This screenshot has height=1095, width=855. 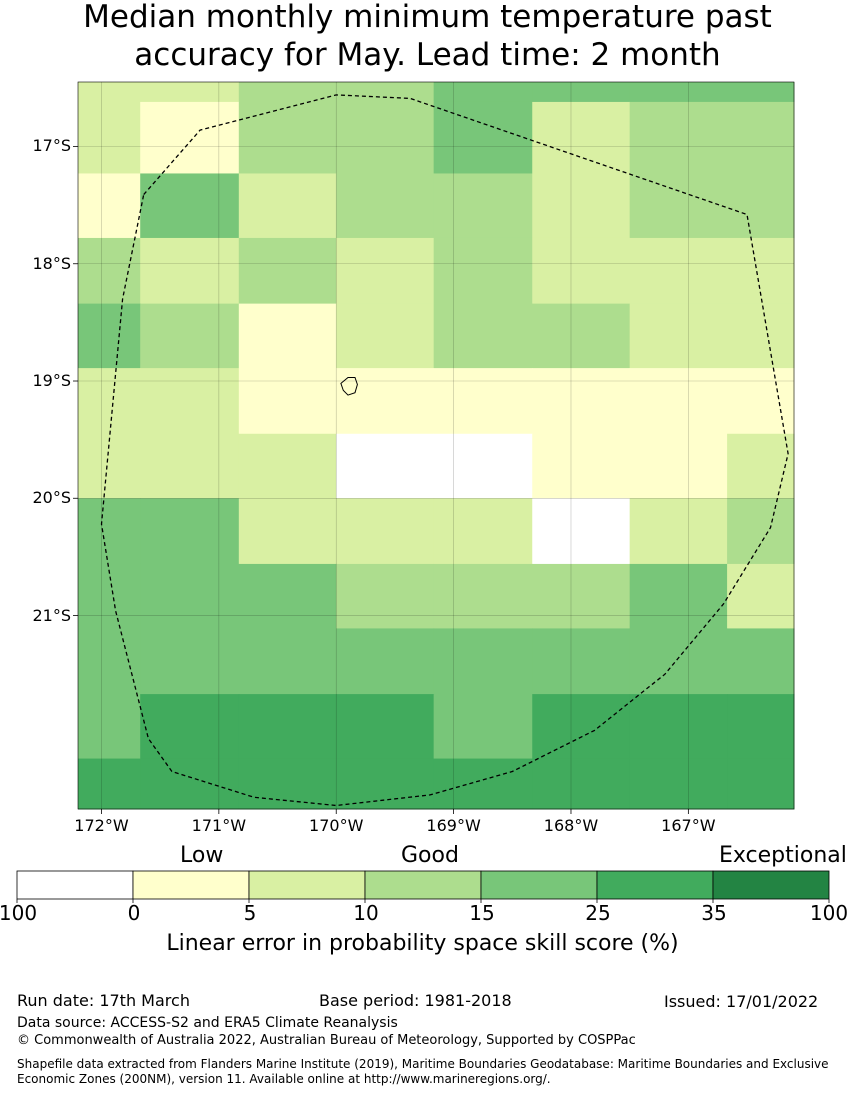 What do you see at coordinates (250, 913) in the screenshot?
I see `colorbar-tick: 5` at bounding box center [250, 913].